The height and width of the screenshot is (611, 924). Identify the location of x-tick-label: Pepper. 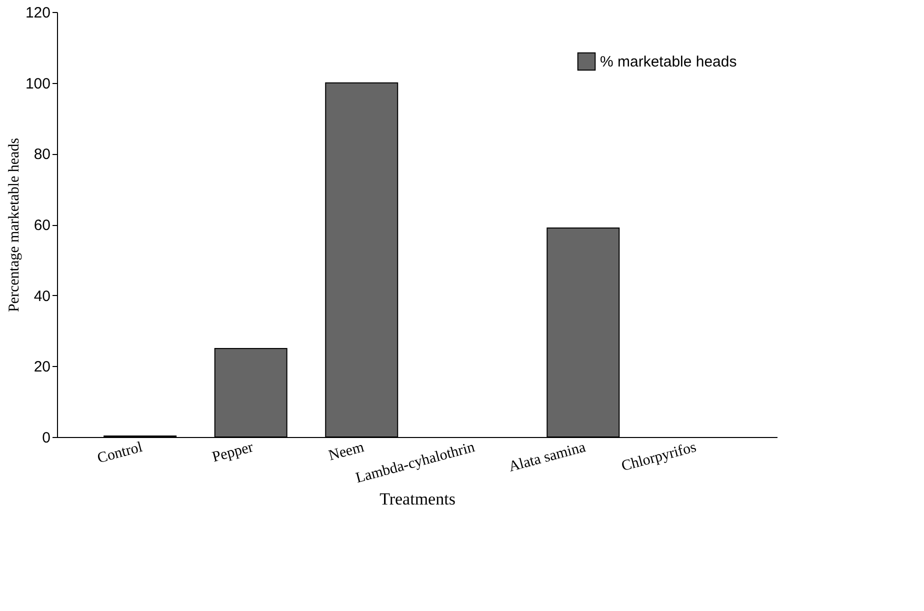
(232, 453).